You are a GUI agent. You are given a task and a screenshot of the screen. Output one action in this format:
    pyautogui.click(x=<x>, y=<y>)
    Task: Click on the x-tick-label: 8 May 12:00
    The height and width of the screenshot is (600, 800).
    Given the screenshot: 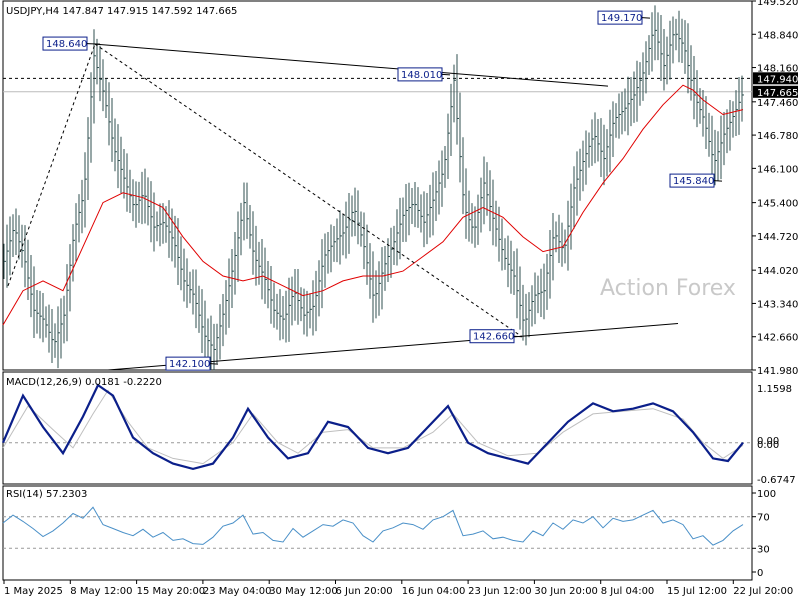 What is the action you would take?
    pyautogui.click(x=101, y=591)
    